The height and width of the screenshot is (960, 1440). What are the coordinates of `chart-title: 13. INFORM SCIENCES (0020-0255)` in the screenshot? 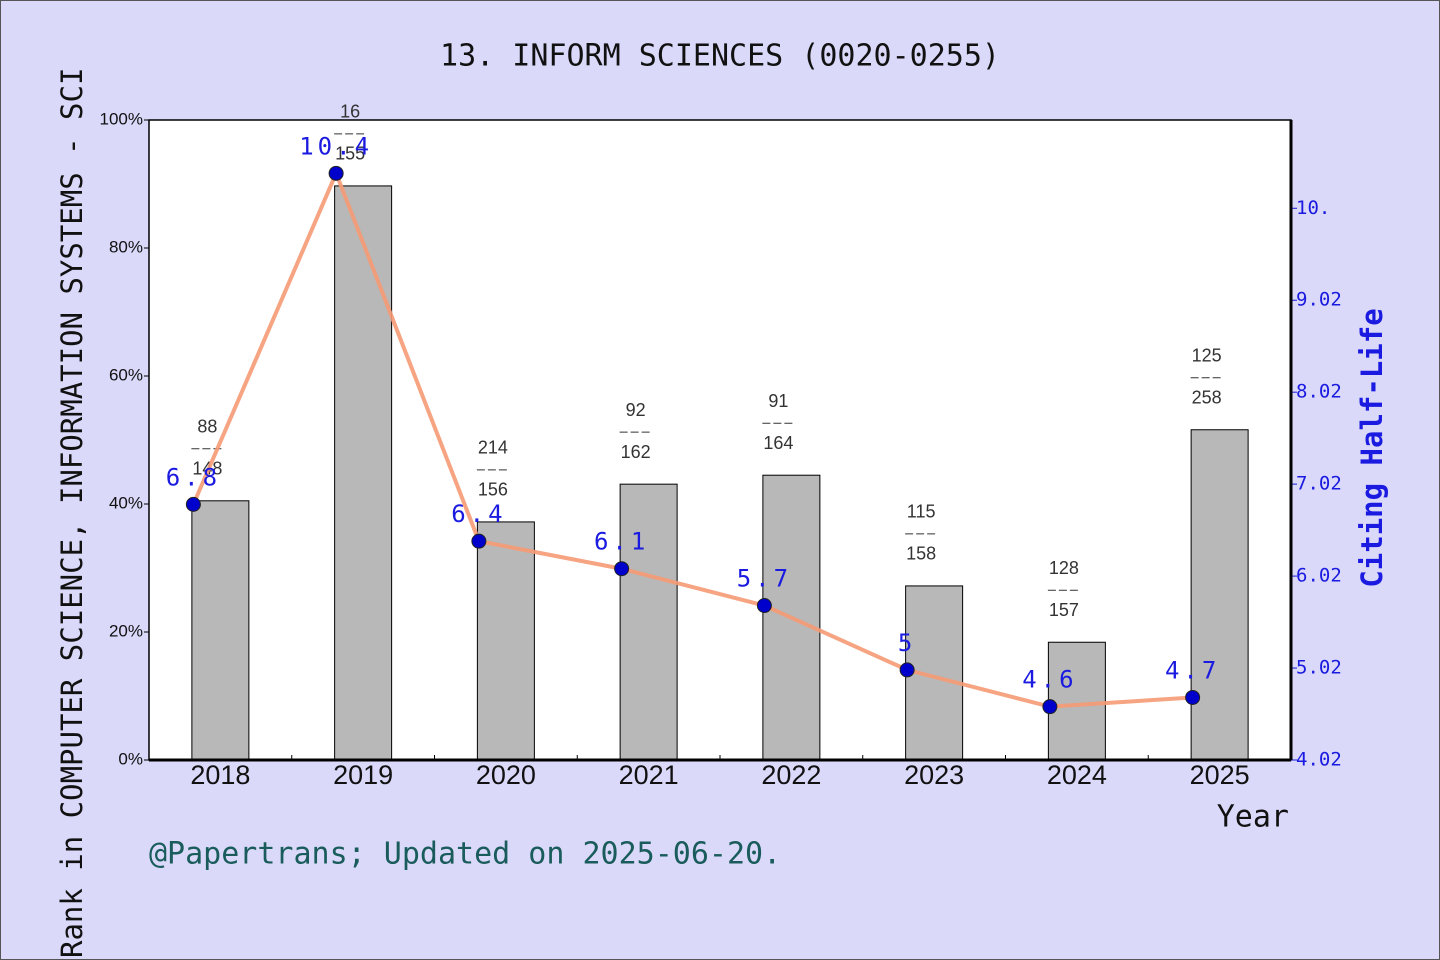 It's located at (720, 56).